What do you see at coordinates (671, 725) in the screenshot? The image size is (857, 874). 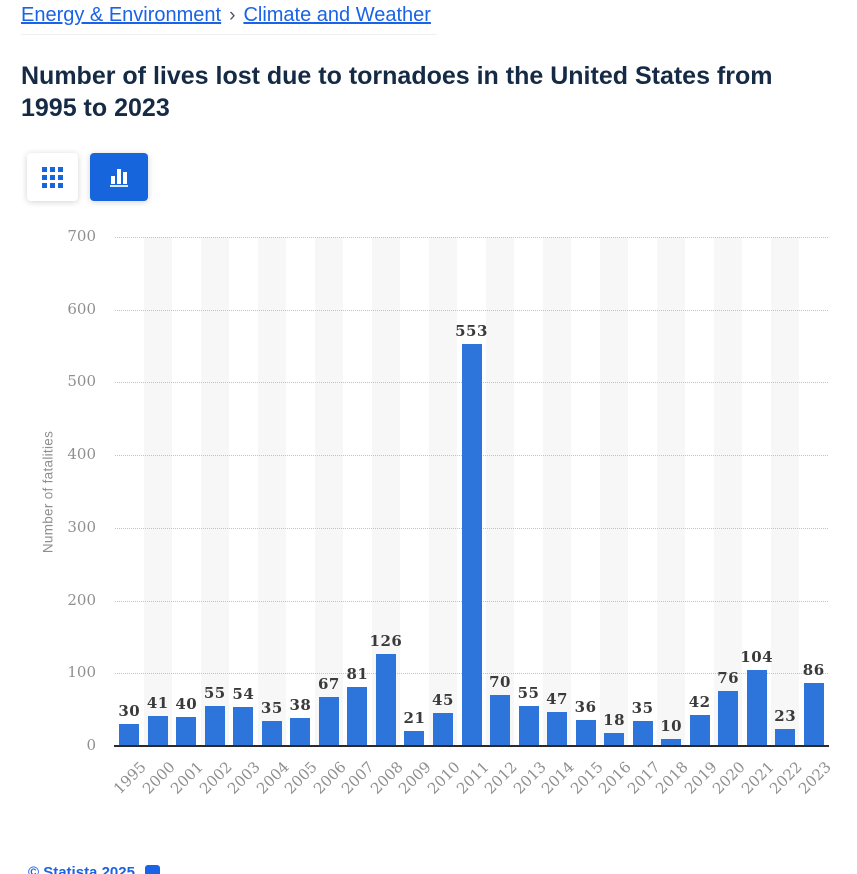 I see `bar-value-label-2018: 10` at bounding box center [671, 725].